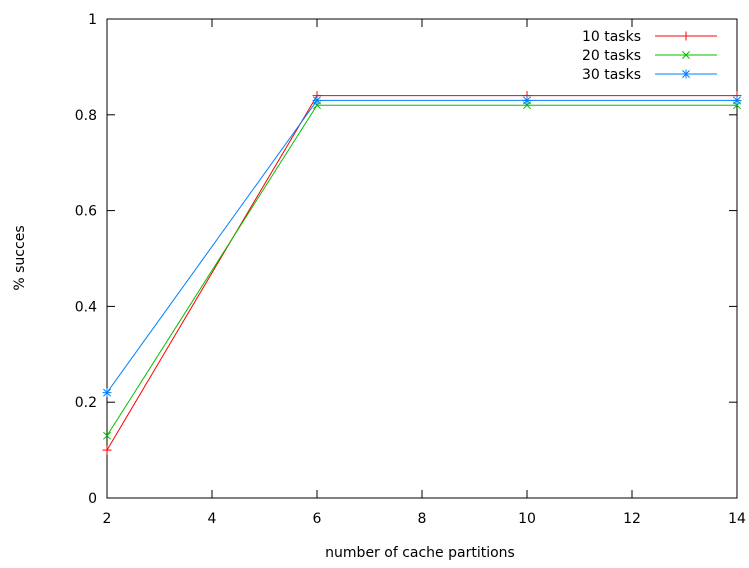 The width and height of the screenshot is (749, 568). Describe the element at coordinates (86, 116) in the screenshot. I see `y-tick-label: 0.8` at that location.